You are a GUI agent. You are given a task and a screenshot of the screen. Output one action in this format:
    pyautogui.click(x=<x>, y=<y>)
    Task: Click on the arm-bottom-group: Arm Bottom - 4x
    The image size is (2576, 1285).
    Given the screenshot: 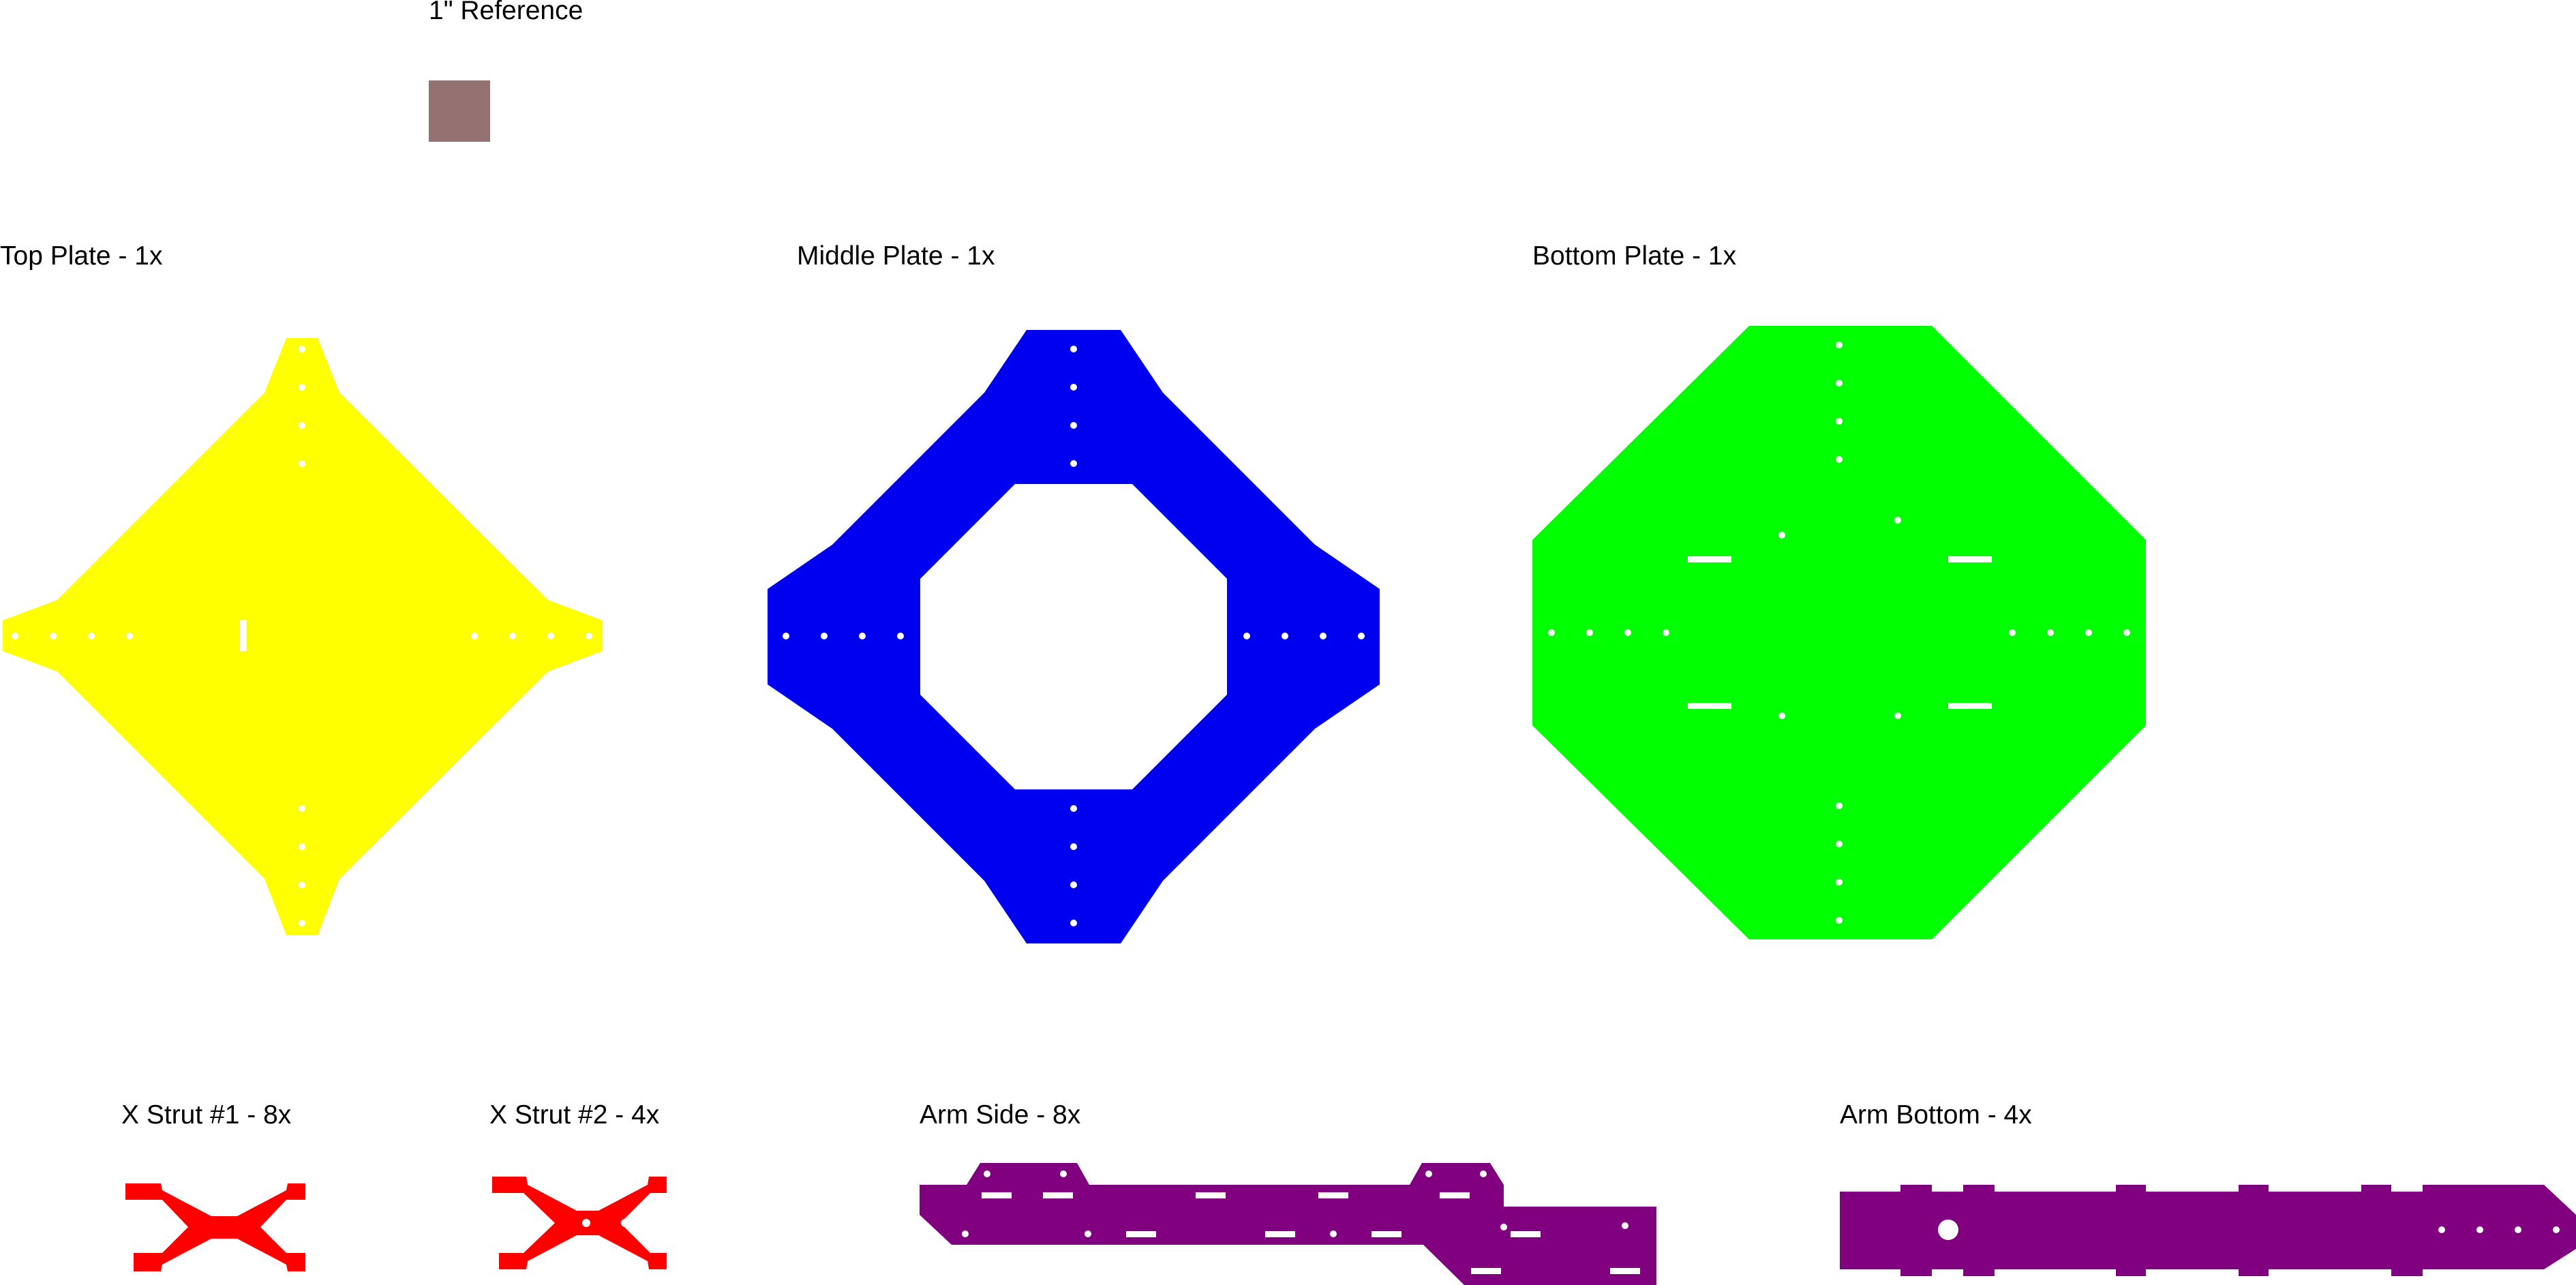 What is the action you would take?
    pyautogui.click(x=2208, y=1188)
    